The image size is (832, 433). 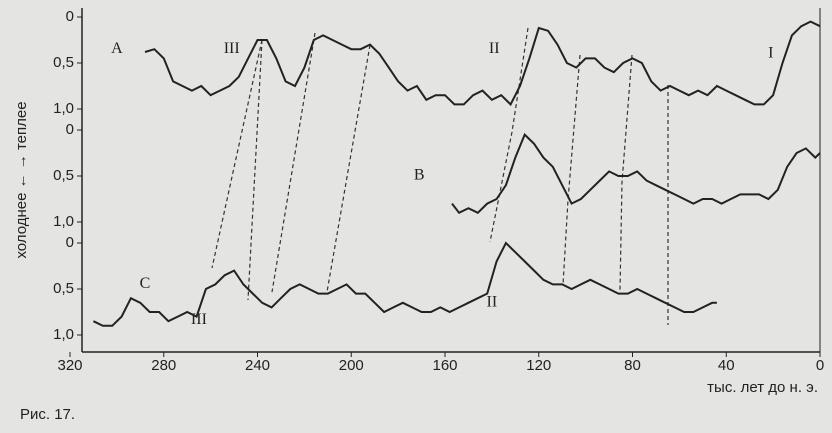 What do you see at coordinates (117, 48) in the screenshot?
I see `annotation: A` at bounding box center [117, 48].